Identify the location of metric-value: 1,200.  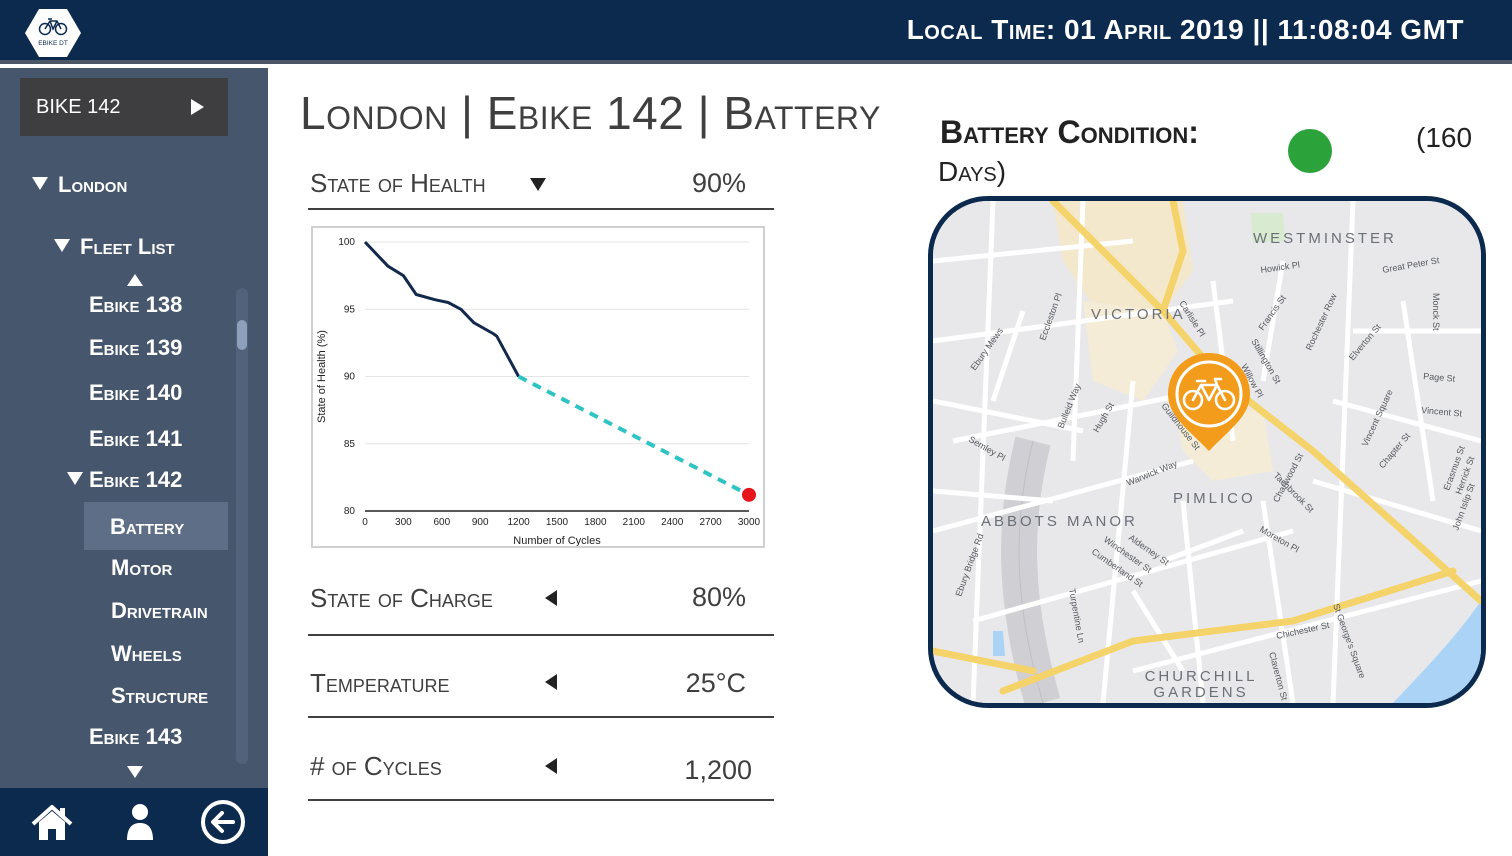
(718, 770).